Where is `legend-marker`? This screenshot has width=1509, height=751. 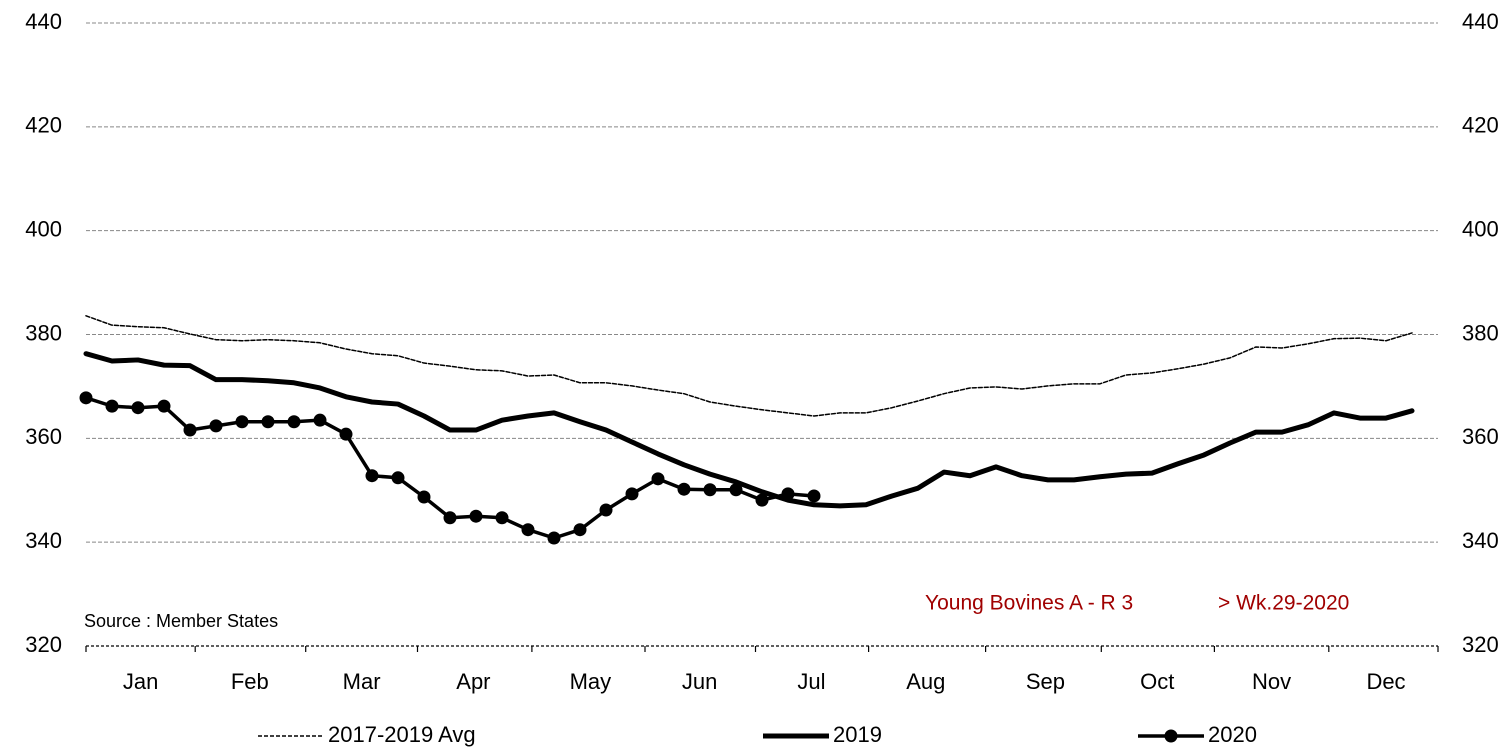
legend-marker is located at coordinates (1171, 736).